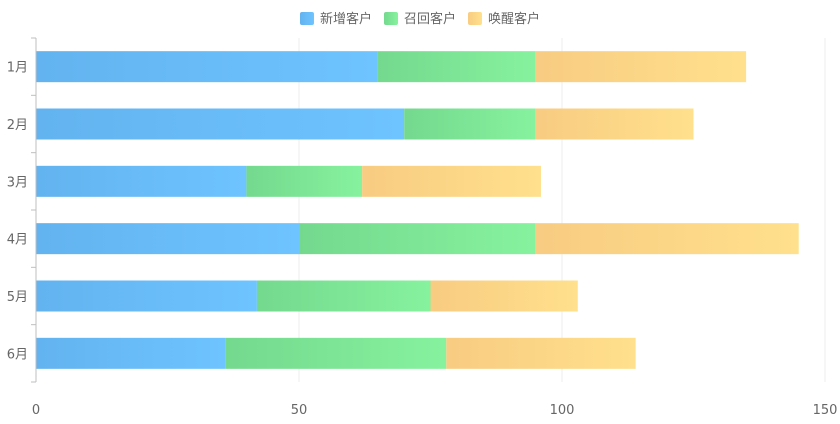  I want to click on legend: 新增客户 召回客户 唤醒客户, so click(420, 19).